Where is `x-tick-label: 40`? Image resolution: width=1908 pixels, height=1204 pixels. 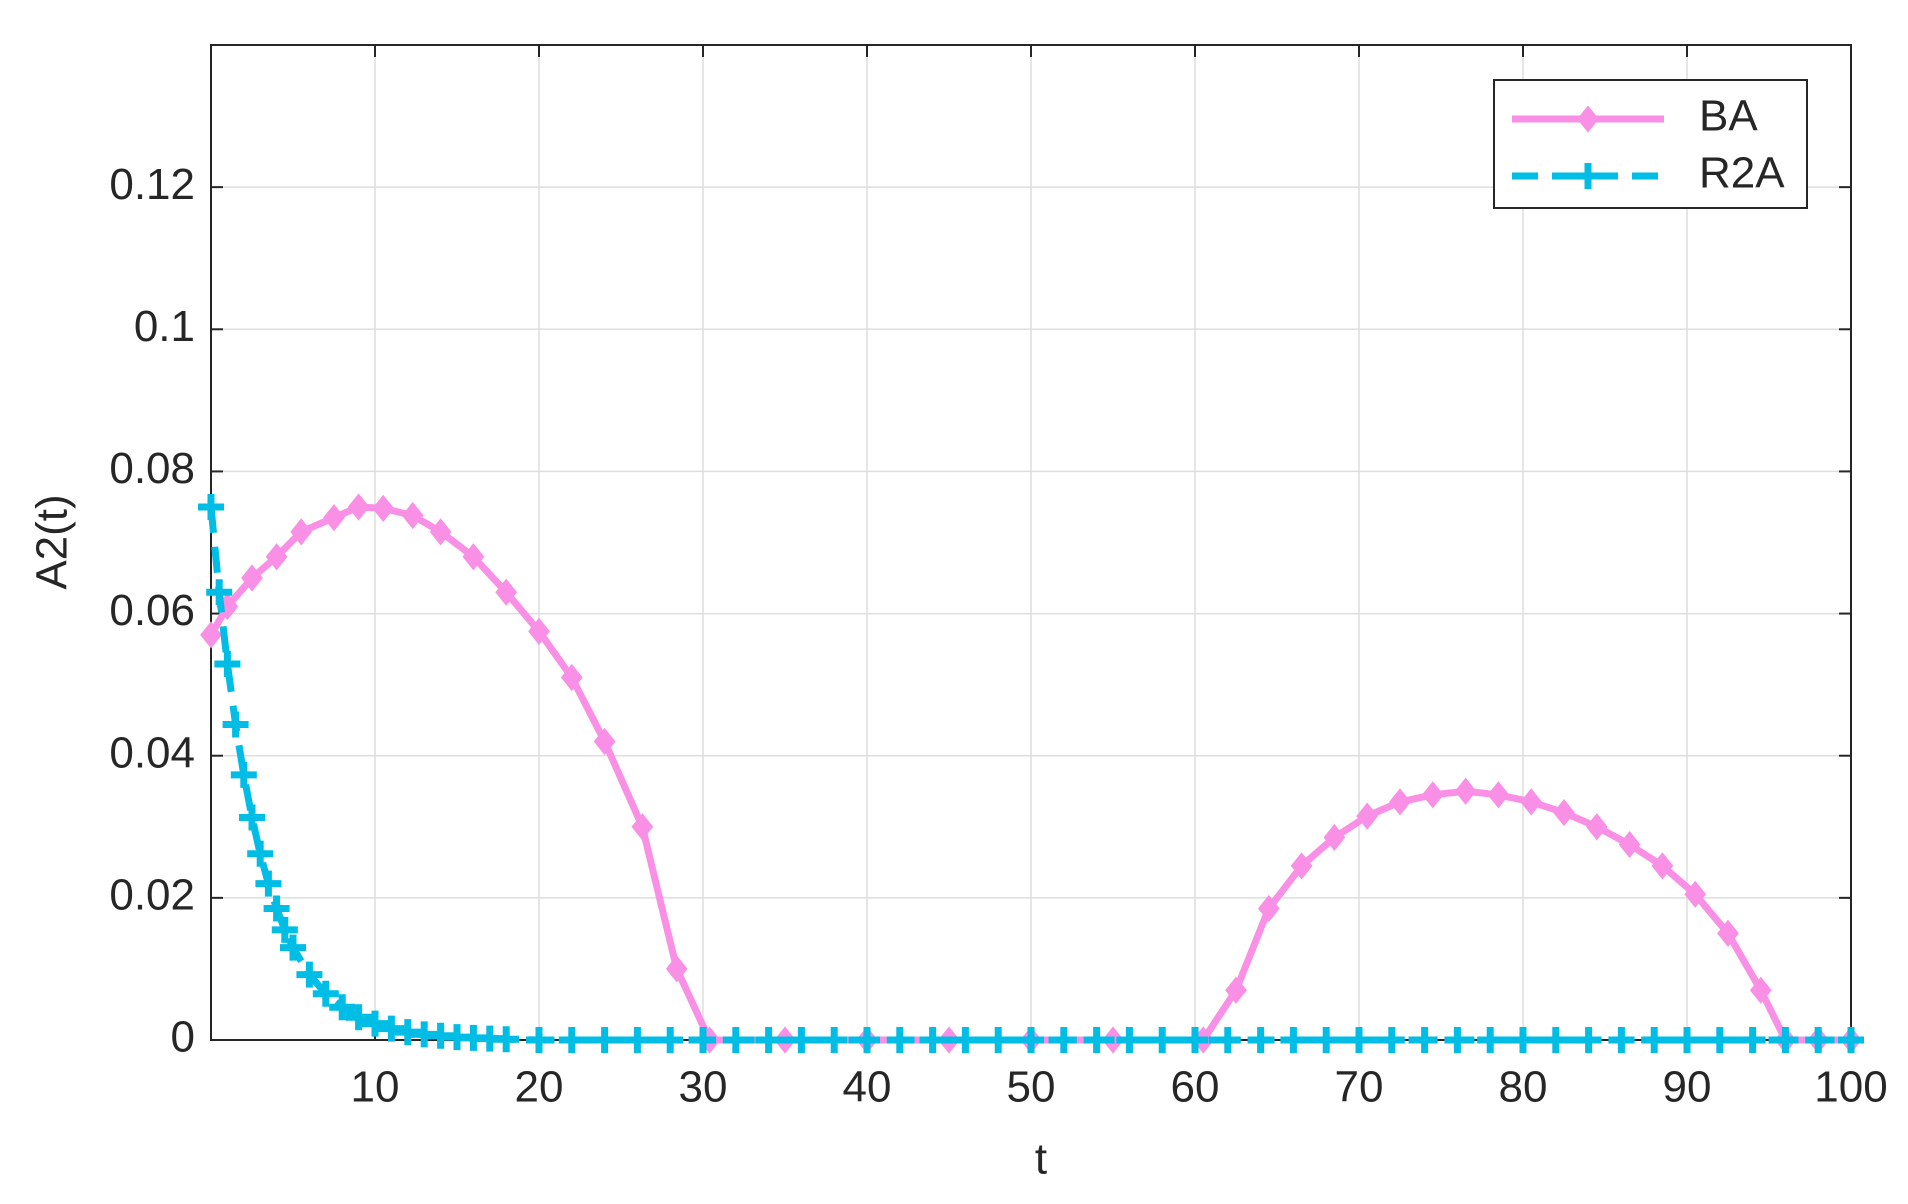 x-tick-label: 40 is located at coordinates (867, 1087).